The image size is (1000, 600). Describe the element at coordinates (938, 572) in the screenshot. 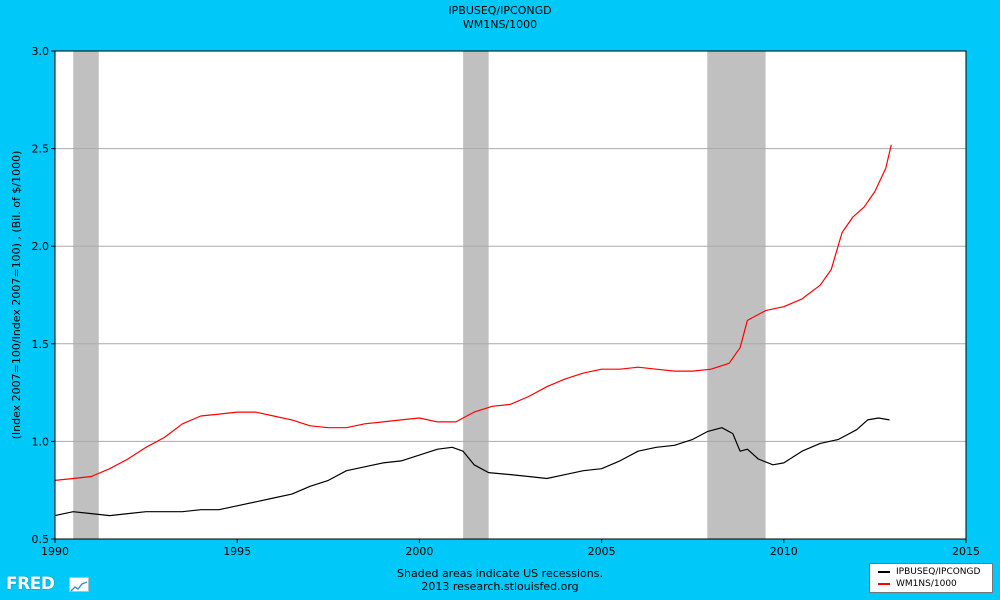

I see `legend-label: IPBUSEQ/IPCONGD` at that location.